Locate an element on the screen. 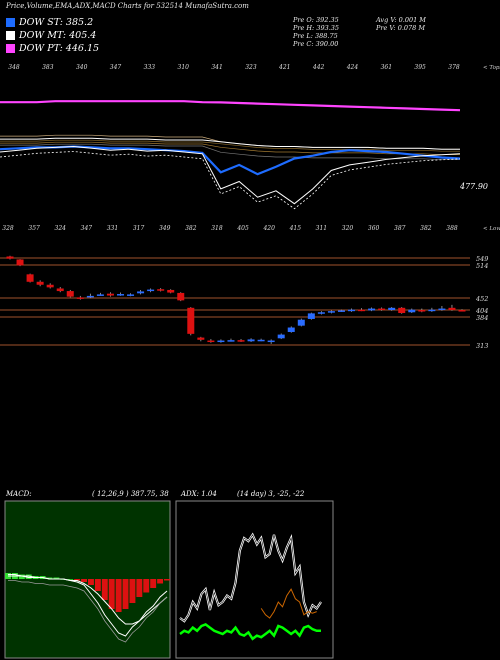 The width and height of the screenshot is (500, 660). top-tick-label: 348 is located at coordinates (14, 67).